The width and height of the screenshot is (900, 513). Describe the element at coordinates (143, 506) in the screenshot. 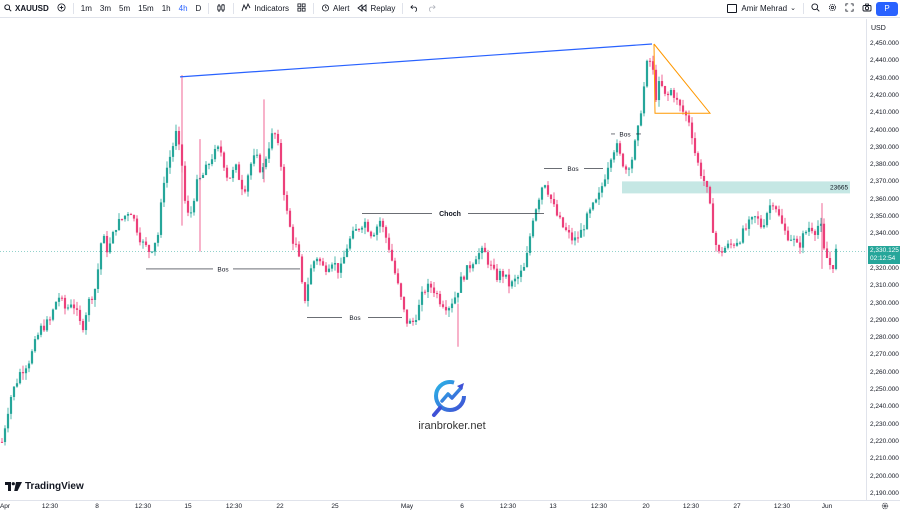

I see `time-tick-label: 12:30` at that location.